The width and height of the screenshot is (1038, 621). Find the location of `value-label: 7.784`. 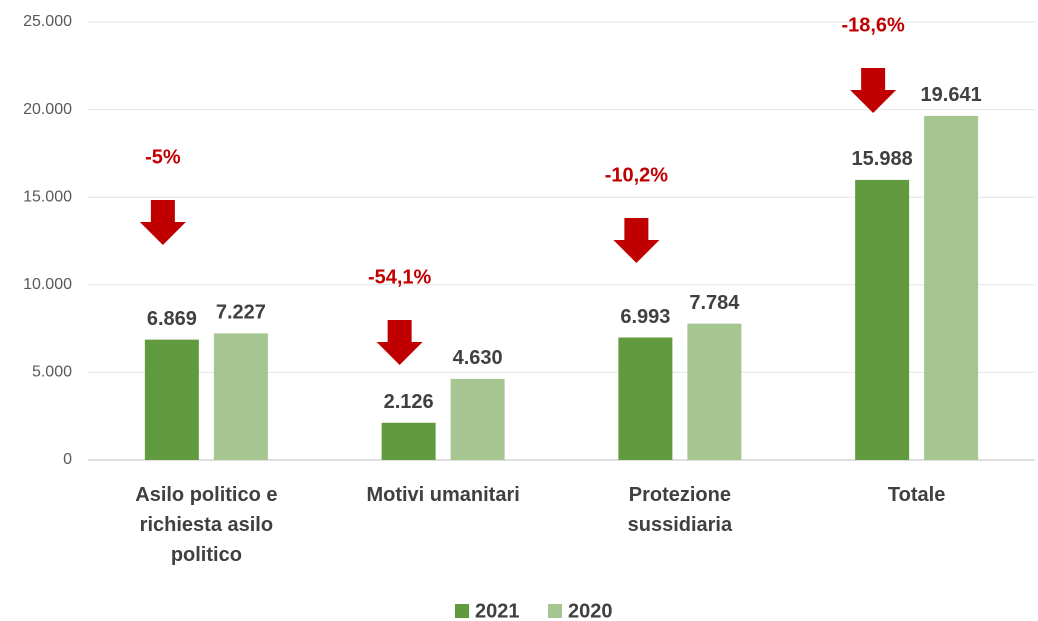

value-label: 7.784 is located at coordinates (714, 303).